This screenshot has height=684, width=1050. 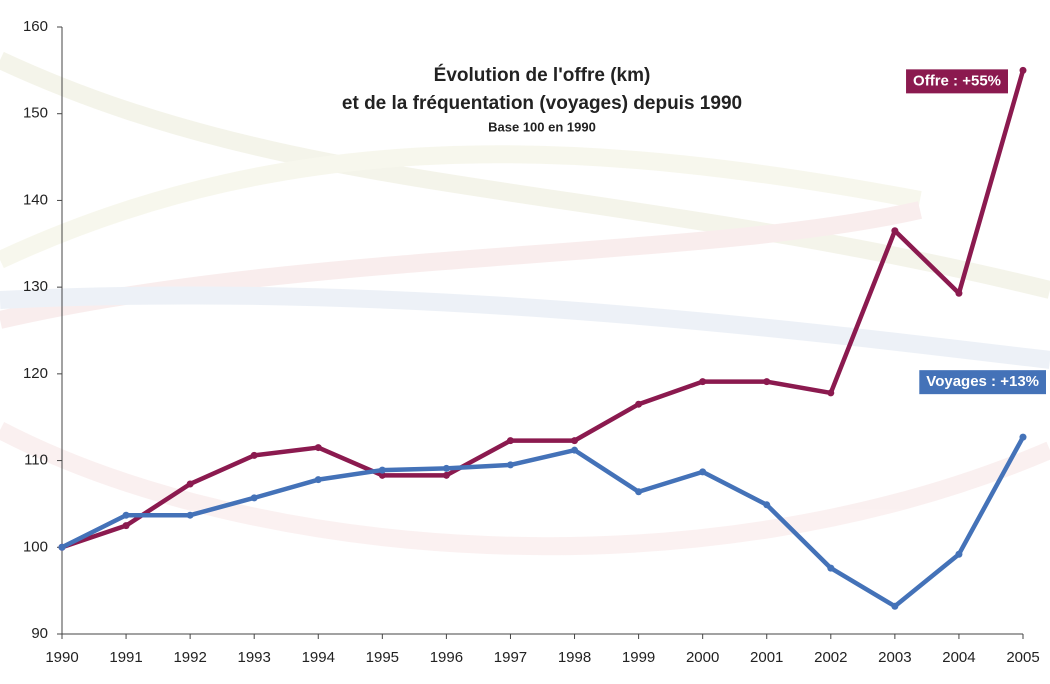 I want to click on y-tick-label: 130, so click(x=35, y=286).